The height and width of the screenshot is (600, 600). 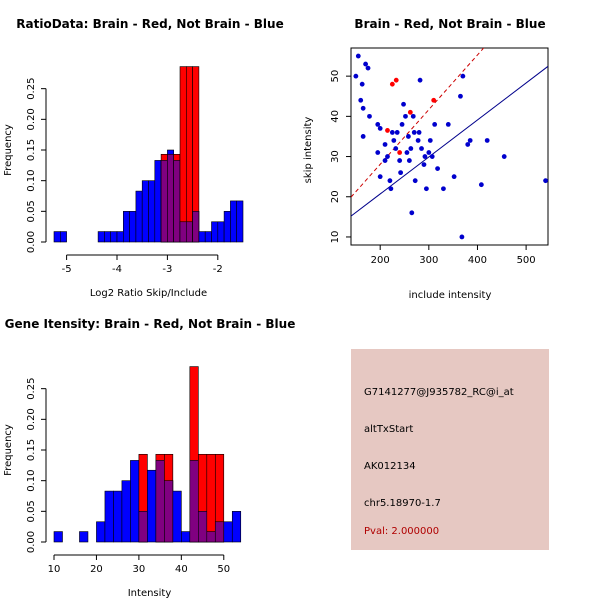 What do you see at coordinates (117, 269) in the screenshot?
I see `x-tick-label: -4` at bounding box center [117, 269].